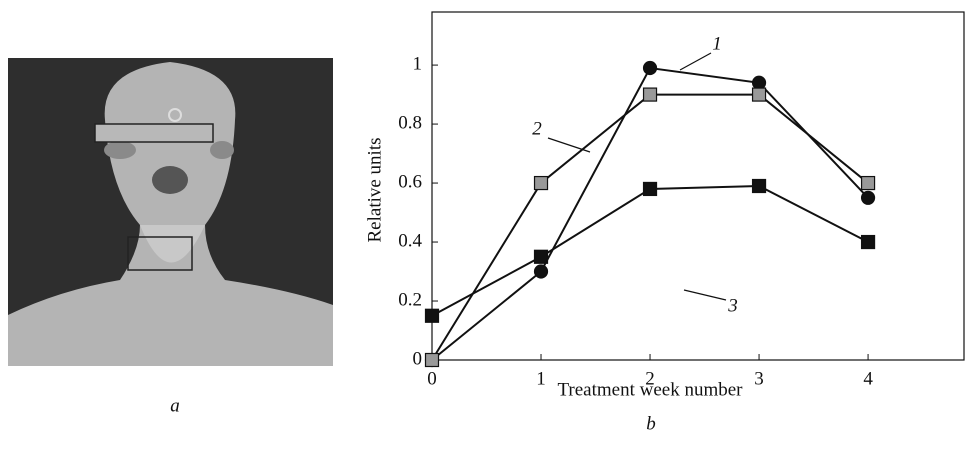 The width and height of the screenshot is (966, 462). What do you see at coordinates (759, 378) in the screenshot?
I see `x-tick-label: 3` at bounding box center [759, 378].